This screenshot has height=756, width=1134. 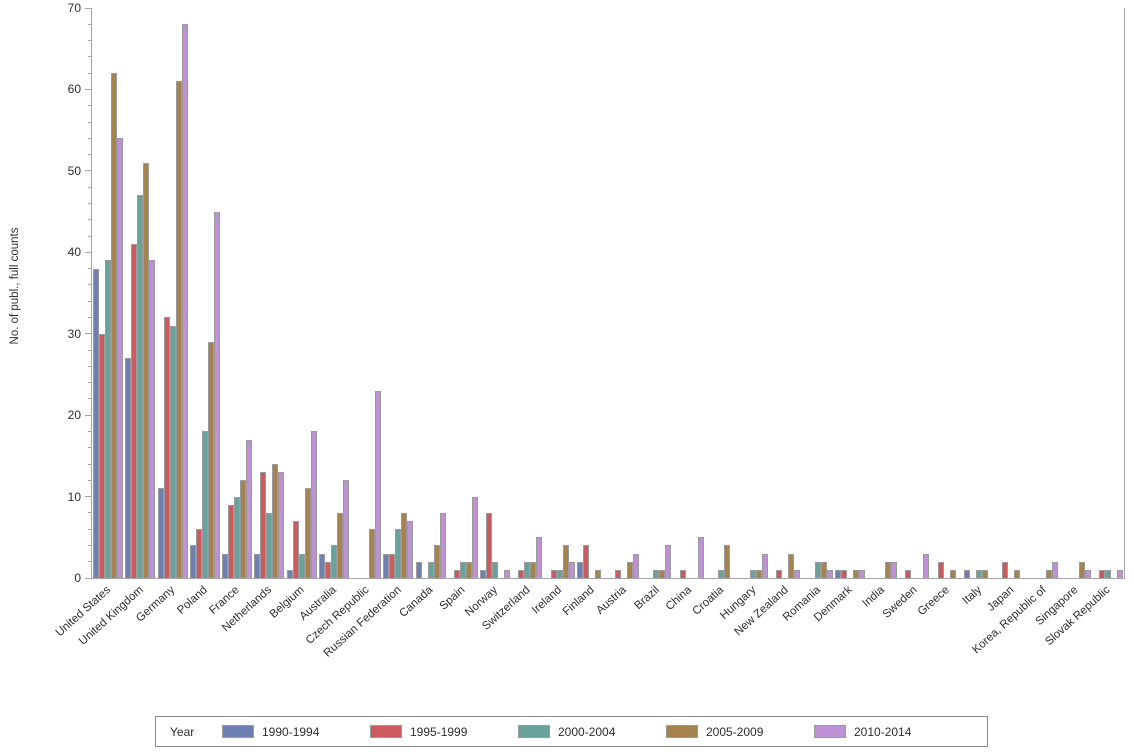 What do you see at coordinates (587, 731) in the screenshot?
I see `legend-label: 2000-2004` at bounding box center [587, 731].